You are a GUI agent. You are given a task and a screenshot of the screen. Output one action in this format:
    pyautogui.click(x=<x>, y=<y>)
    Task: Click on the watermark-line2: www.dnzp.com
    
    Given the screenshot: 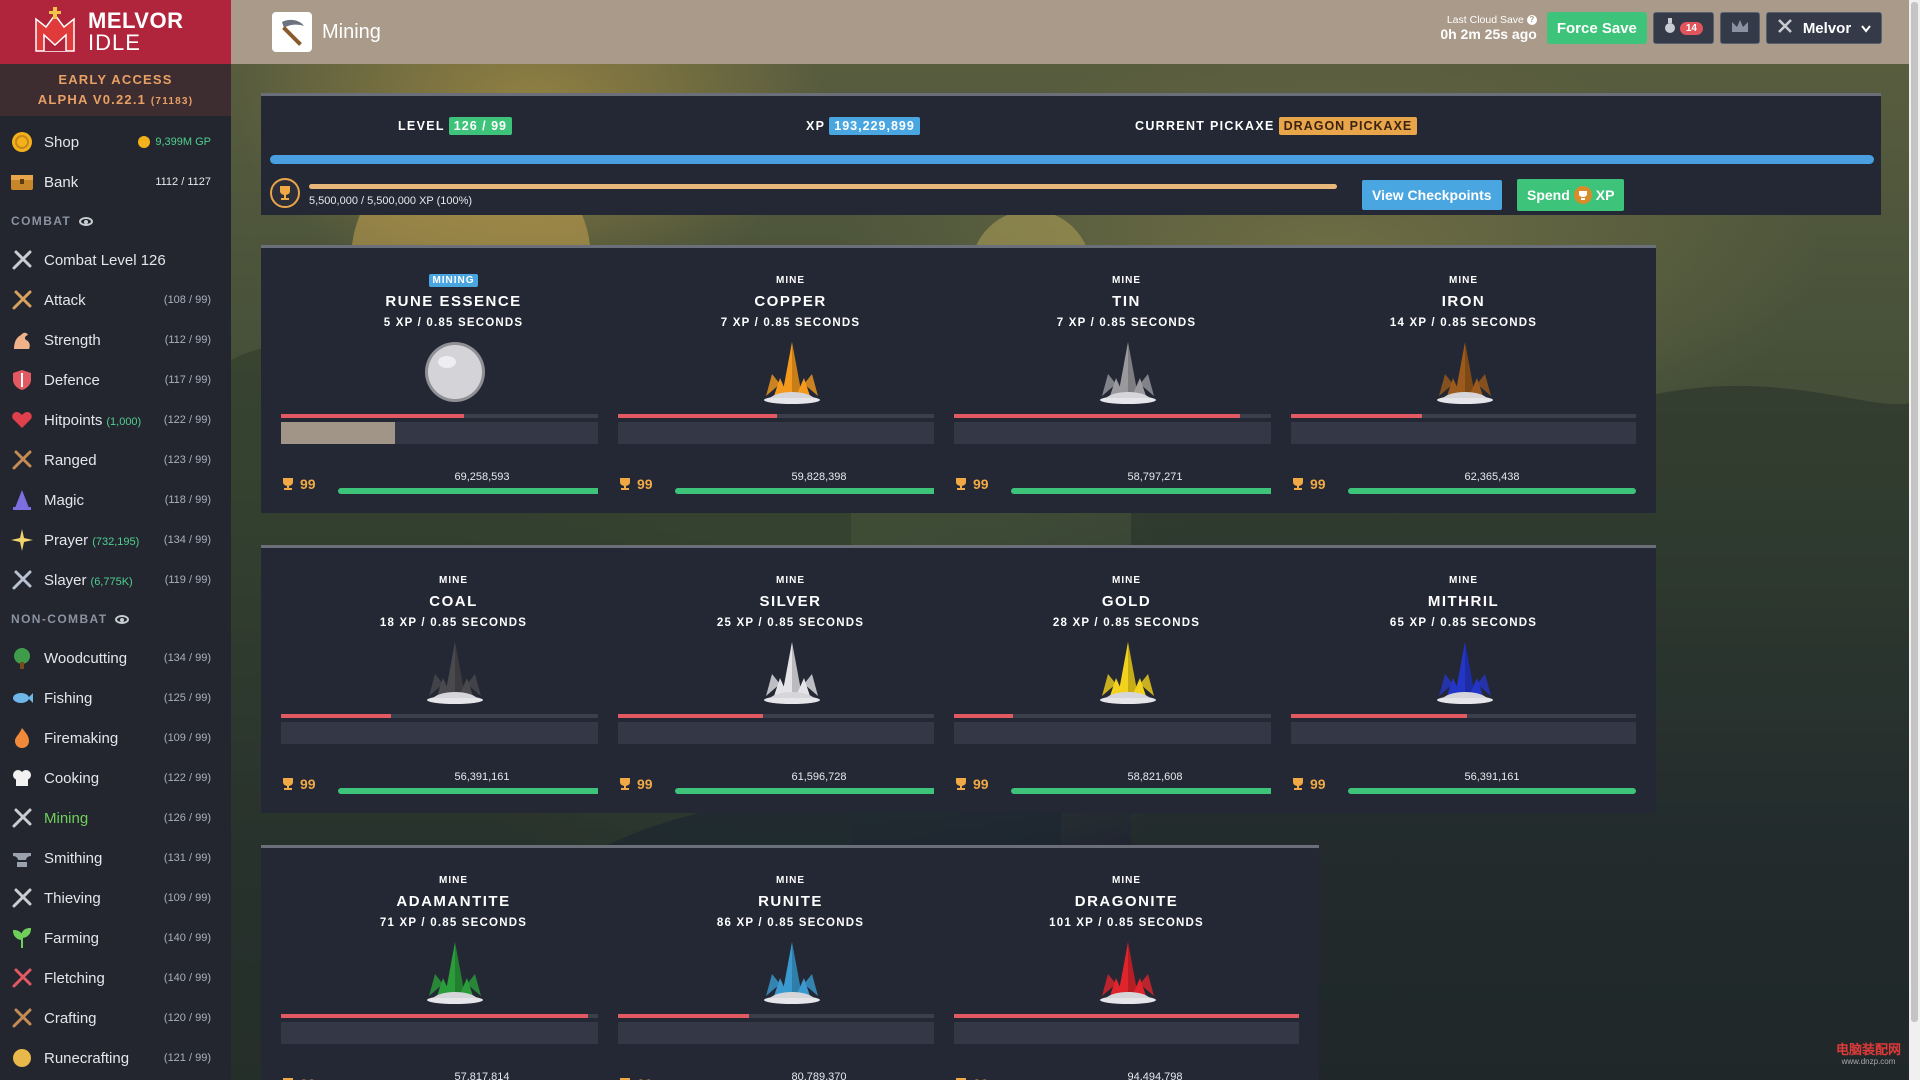 What is the action you would take?
    pyautogui.click(x=1868, y=1061)
    